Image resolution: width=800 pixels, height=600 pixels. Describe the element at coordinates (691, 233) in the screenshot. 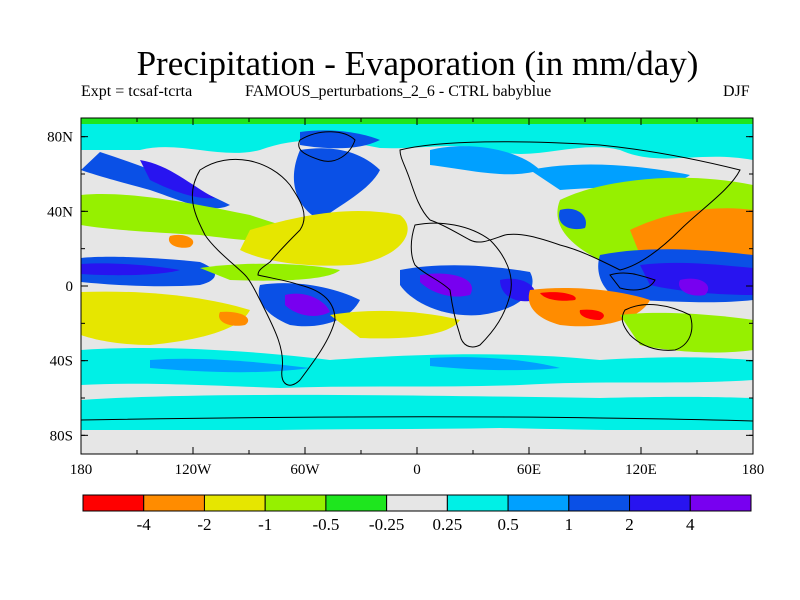

I see `npacific-west-orange` at that location.